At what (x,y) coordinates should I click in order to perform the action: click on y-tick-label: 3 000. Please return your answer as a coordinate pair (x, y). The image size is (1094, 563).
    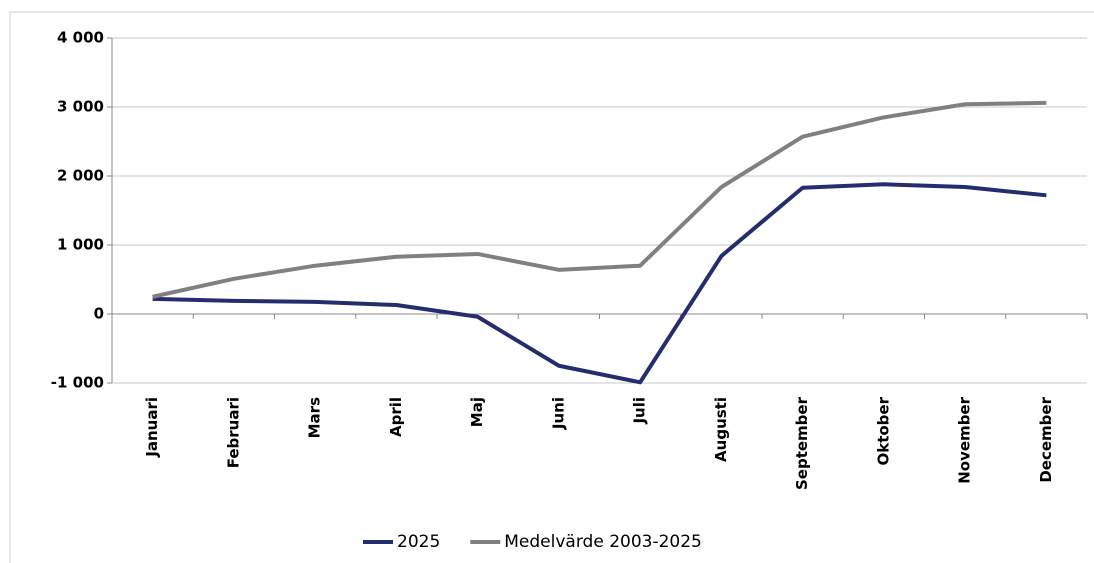
    Looking at the image, I should click on (80, 107).